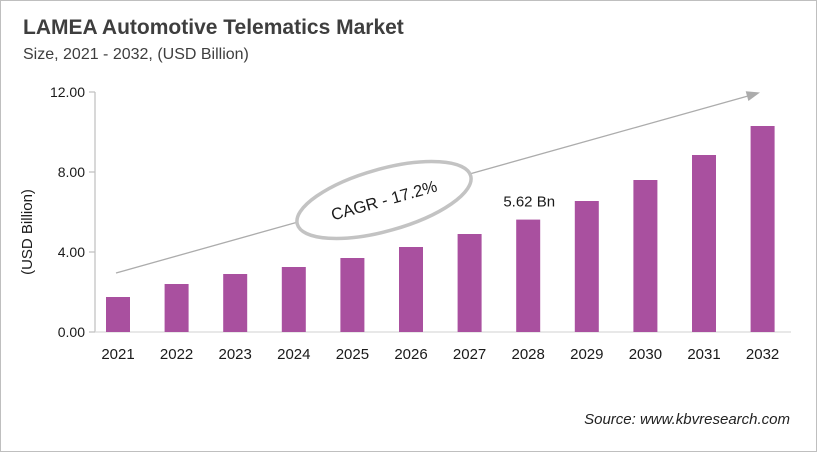  What do you see at coordinates (410, 354) in the screenshot?
I see `x-label-2026: 2026` at bounding box center [410, 354].